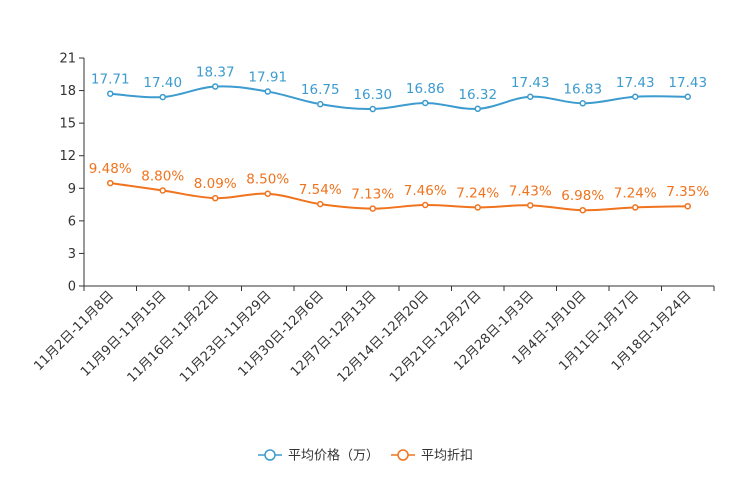 Image resolution: width=744 pixels, height=496 pixels. What do you see at coordinates (582, 196) in the screenshot?
I see `data-label: 6.98%` at bounding box center [582, 196].